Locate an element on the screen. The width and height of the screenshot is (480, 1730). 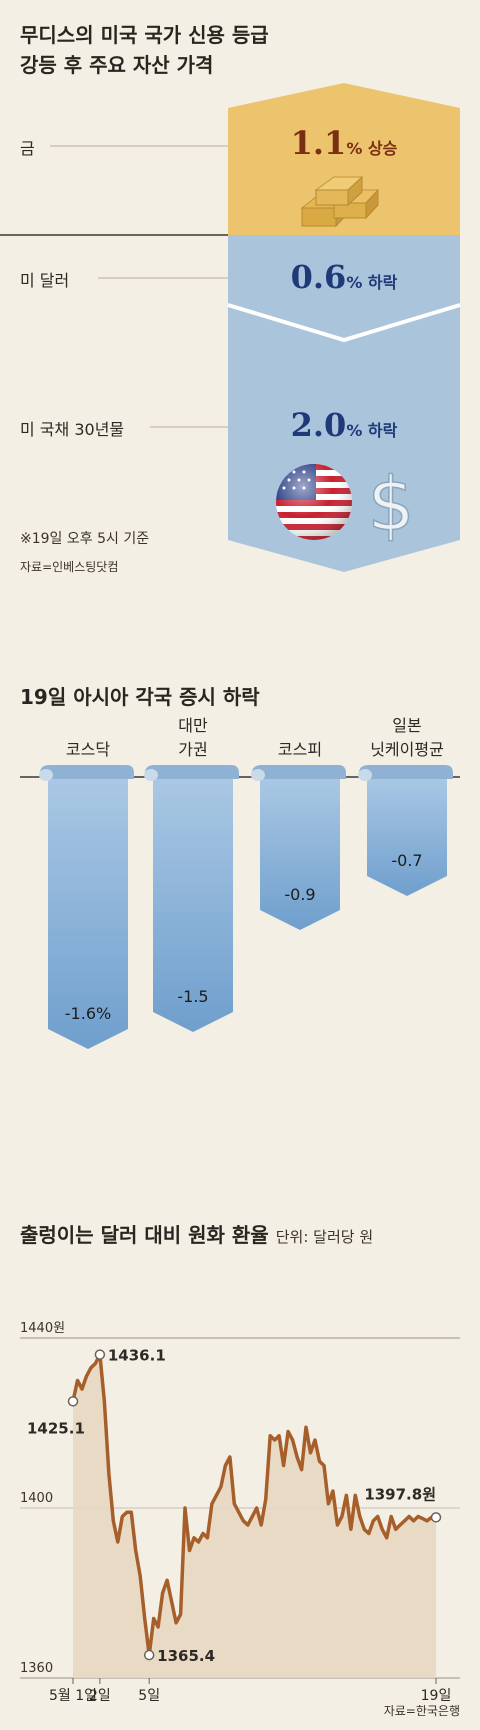
bar-value-label: -1.6% is located at coordinates (88, 1013).